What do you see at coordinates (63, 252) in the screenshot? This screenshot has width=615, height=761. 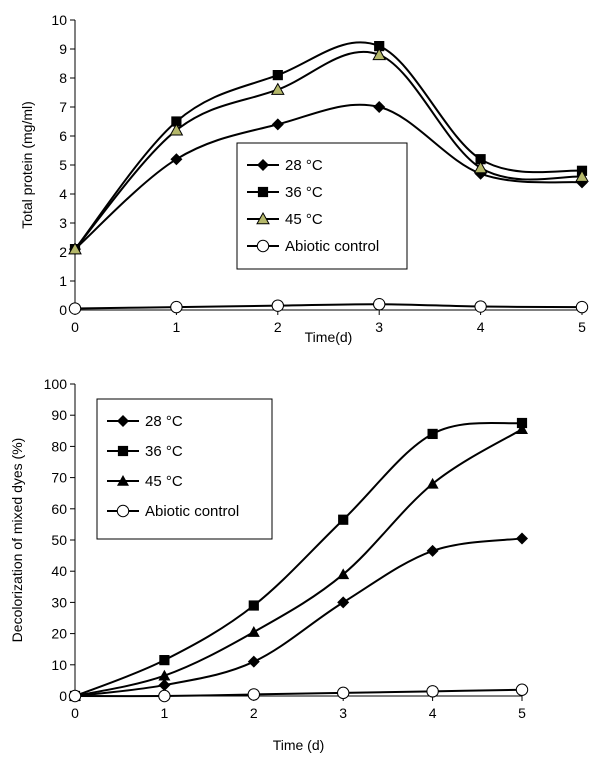 I see `y-tick-label: 2` at bounding box center [63, 252].